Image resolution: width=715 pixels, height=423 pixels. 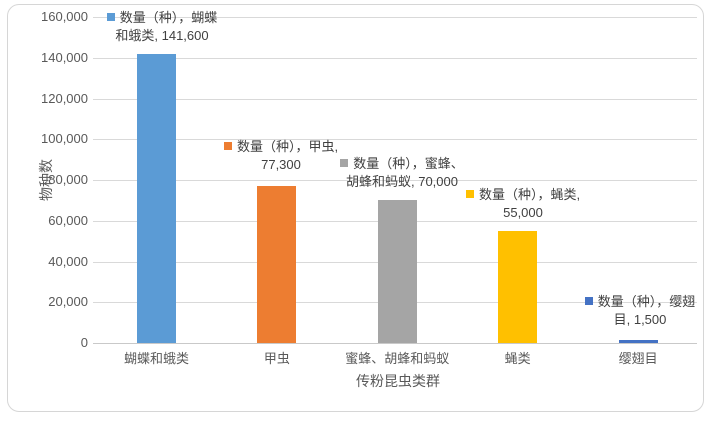 What do you see at coordinates (518, 286) in the screenshot?
I see `bar-蝇类` at bounding box center [518, 286].